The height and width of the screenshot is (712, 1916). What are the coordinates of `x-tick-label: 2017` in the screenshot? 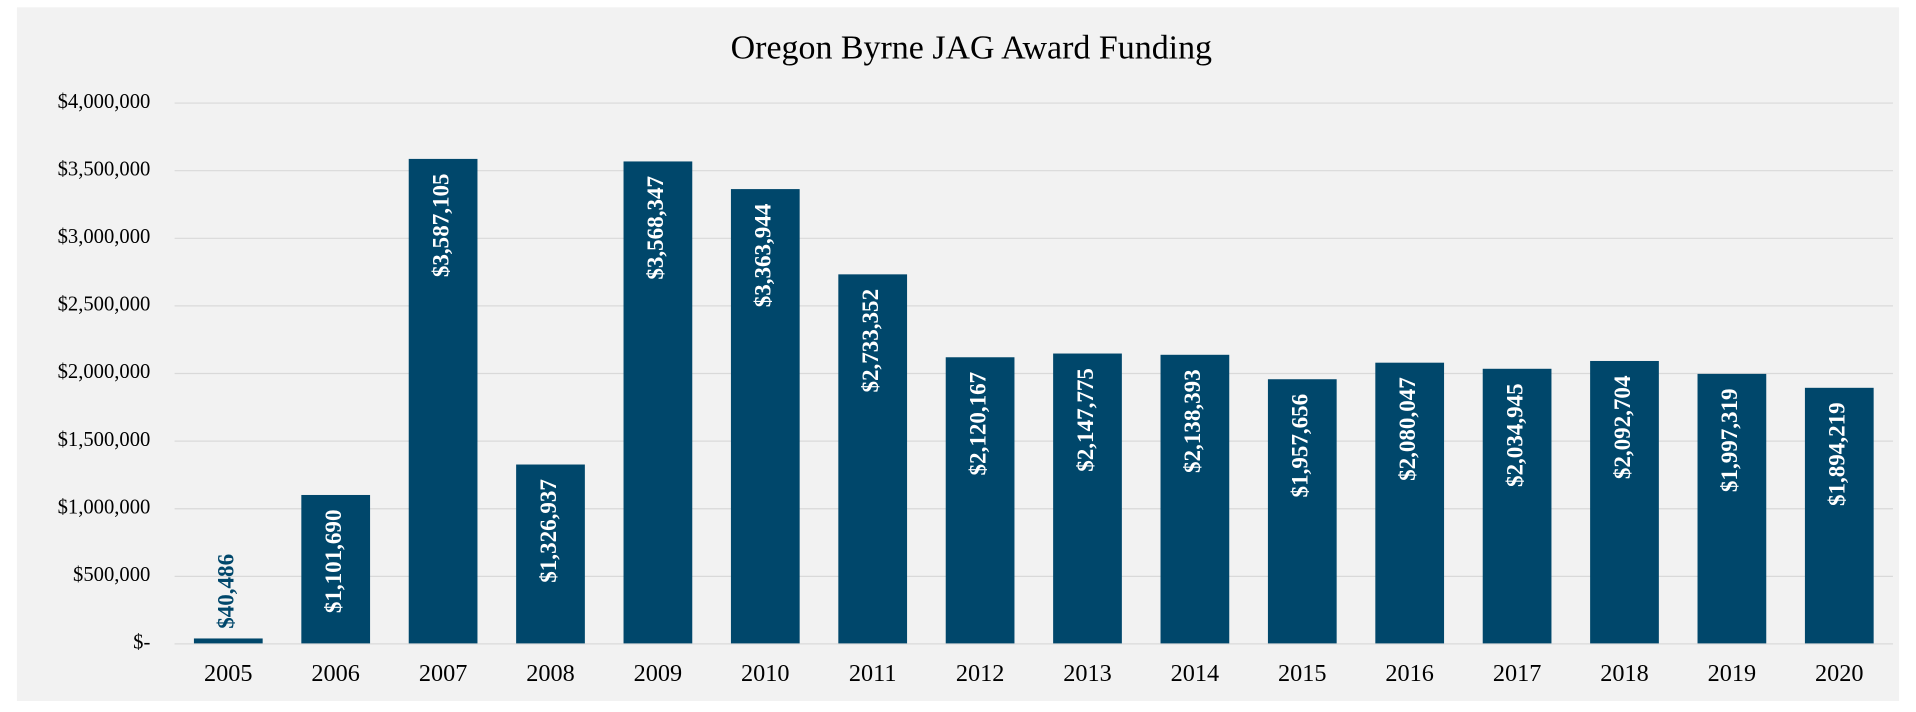 It's located at (1517, 673).